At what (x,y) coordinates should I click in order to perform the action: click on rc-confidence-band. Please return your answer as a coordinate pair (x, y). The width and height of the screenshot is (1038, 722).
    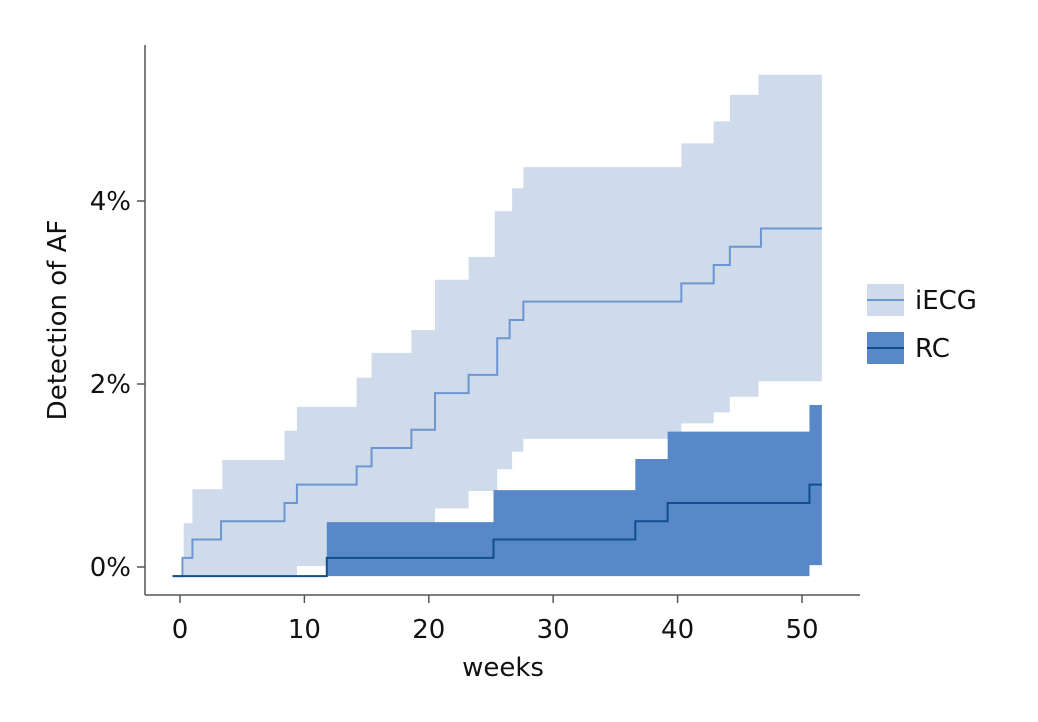
    Looking at the image, I should click on (574, 491).